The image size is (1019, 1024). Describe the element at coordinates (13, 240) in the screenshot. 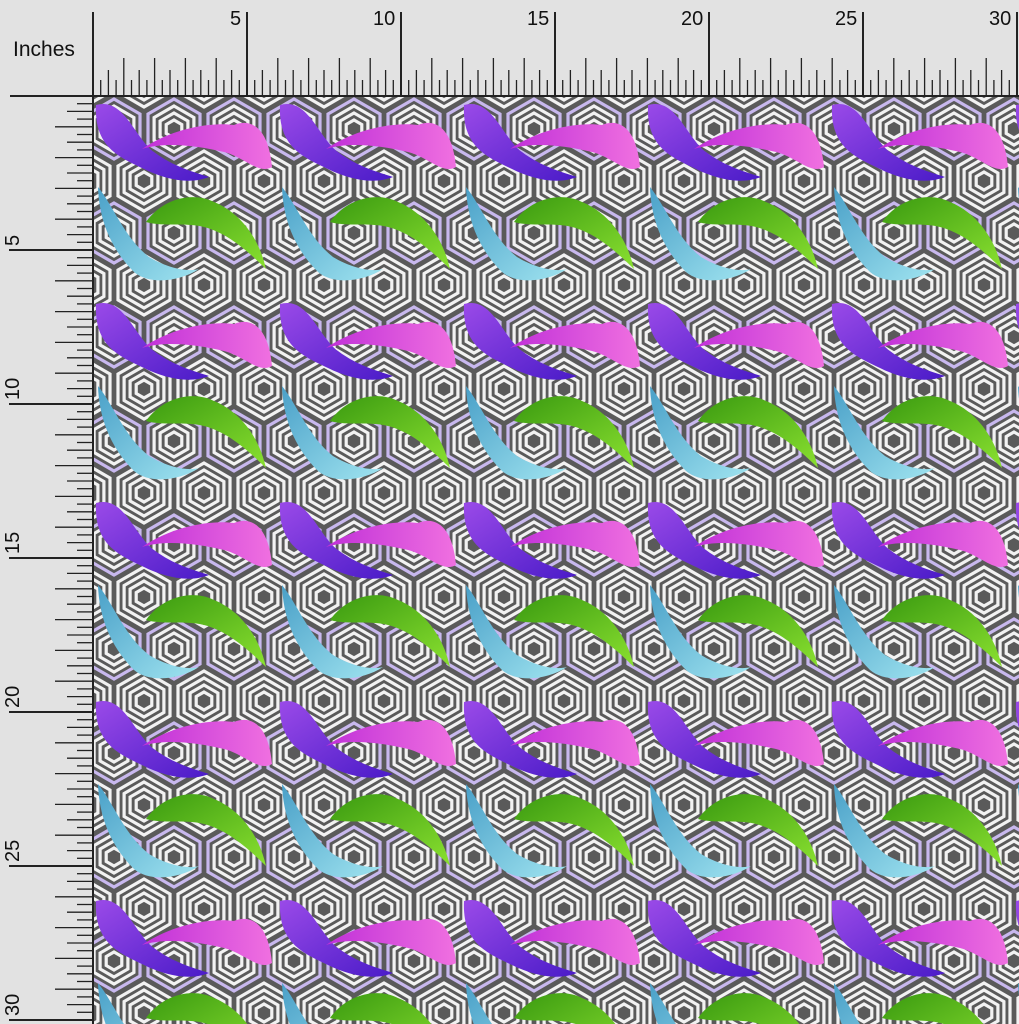

I see `left-ruler-label: 5` at that location.